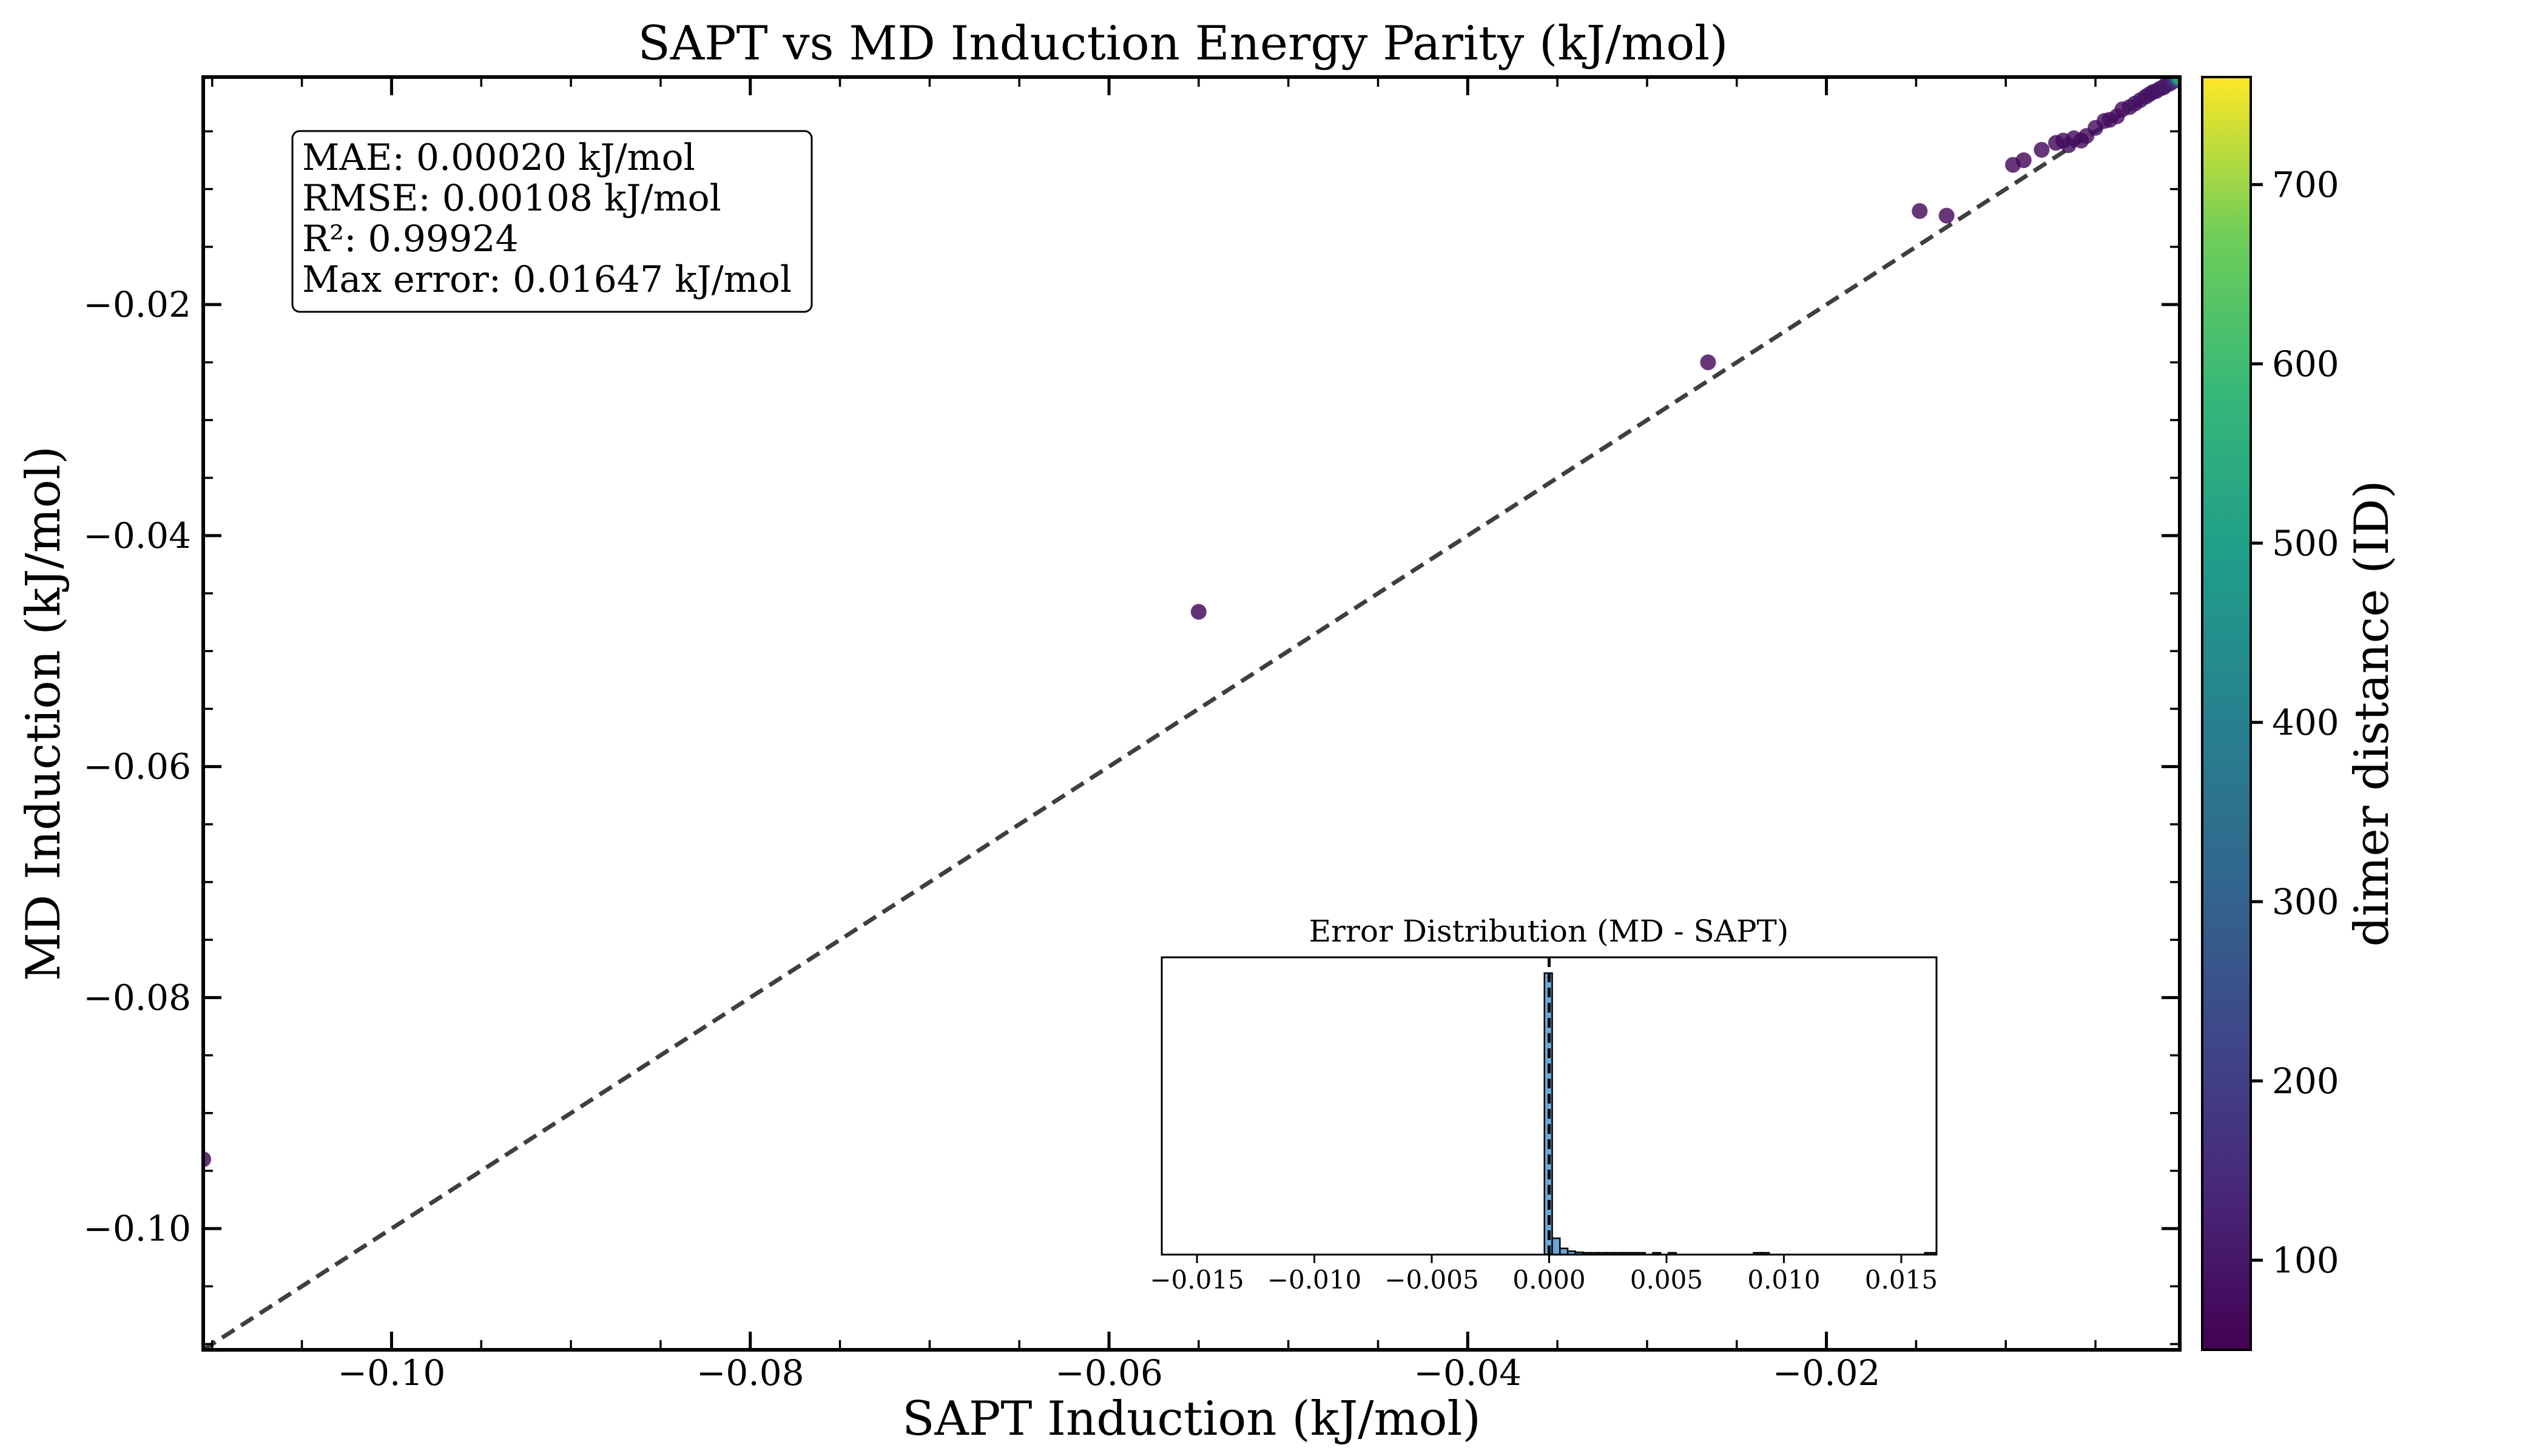  Describe the element at coordinates (1827, 1373) in the screenshot. I see `x-tick-label: −0.02` at that location.